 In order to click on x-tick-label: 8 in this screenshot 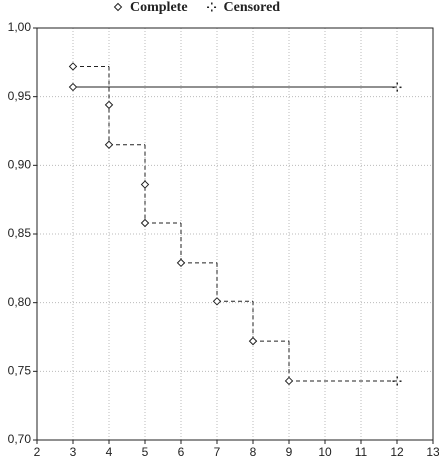, I will do `click(253, 452)`.